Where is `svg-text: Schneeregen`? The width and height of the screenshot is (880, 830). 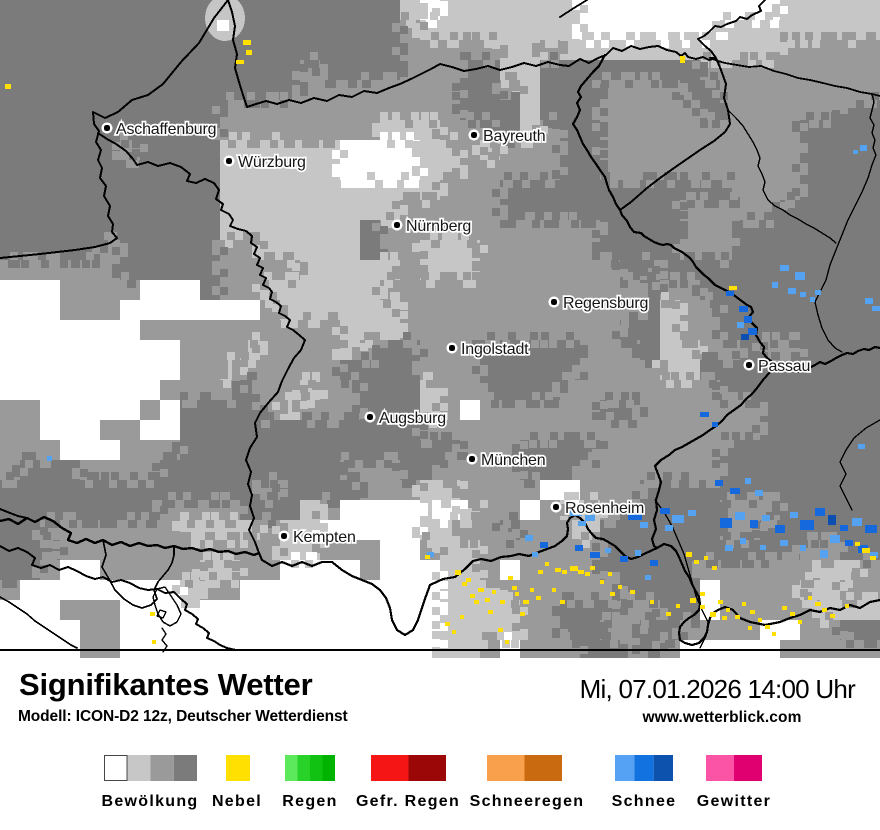
svg-text: Schneeregen is located at coordinates (527, 801).